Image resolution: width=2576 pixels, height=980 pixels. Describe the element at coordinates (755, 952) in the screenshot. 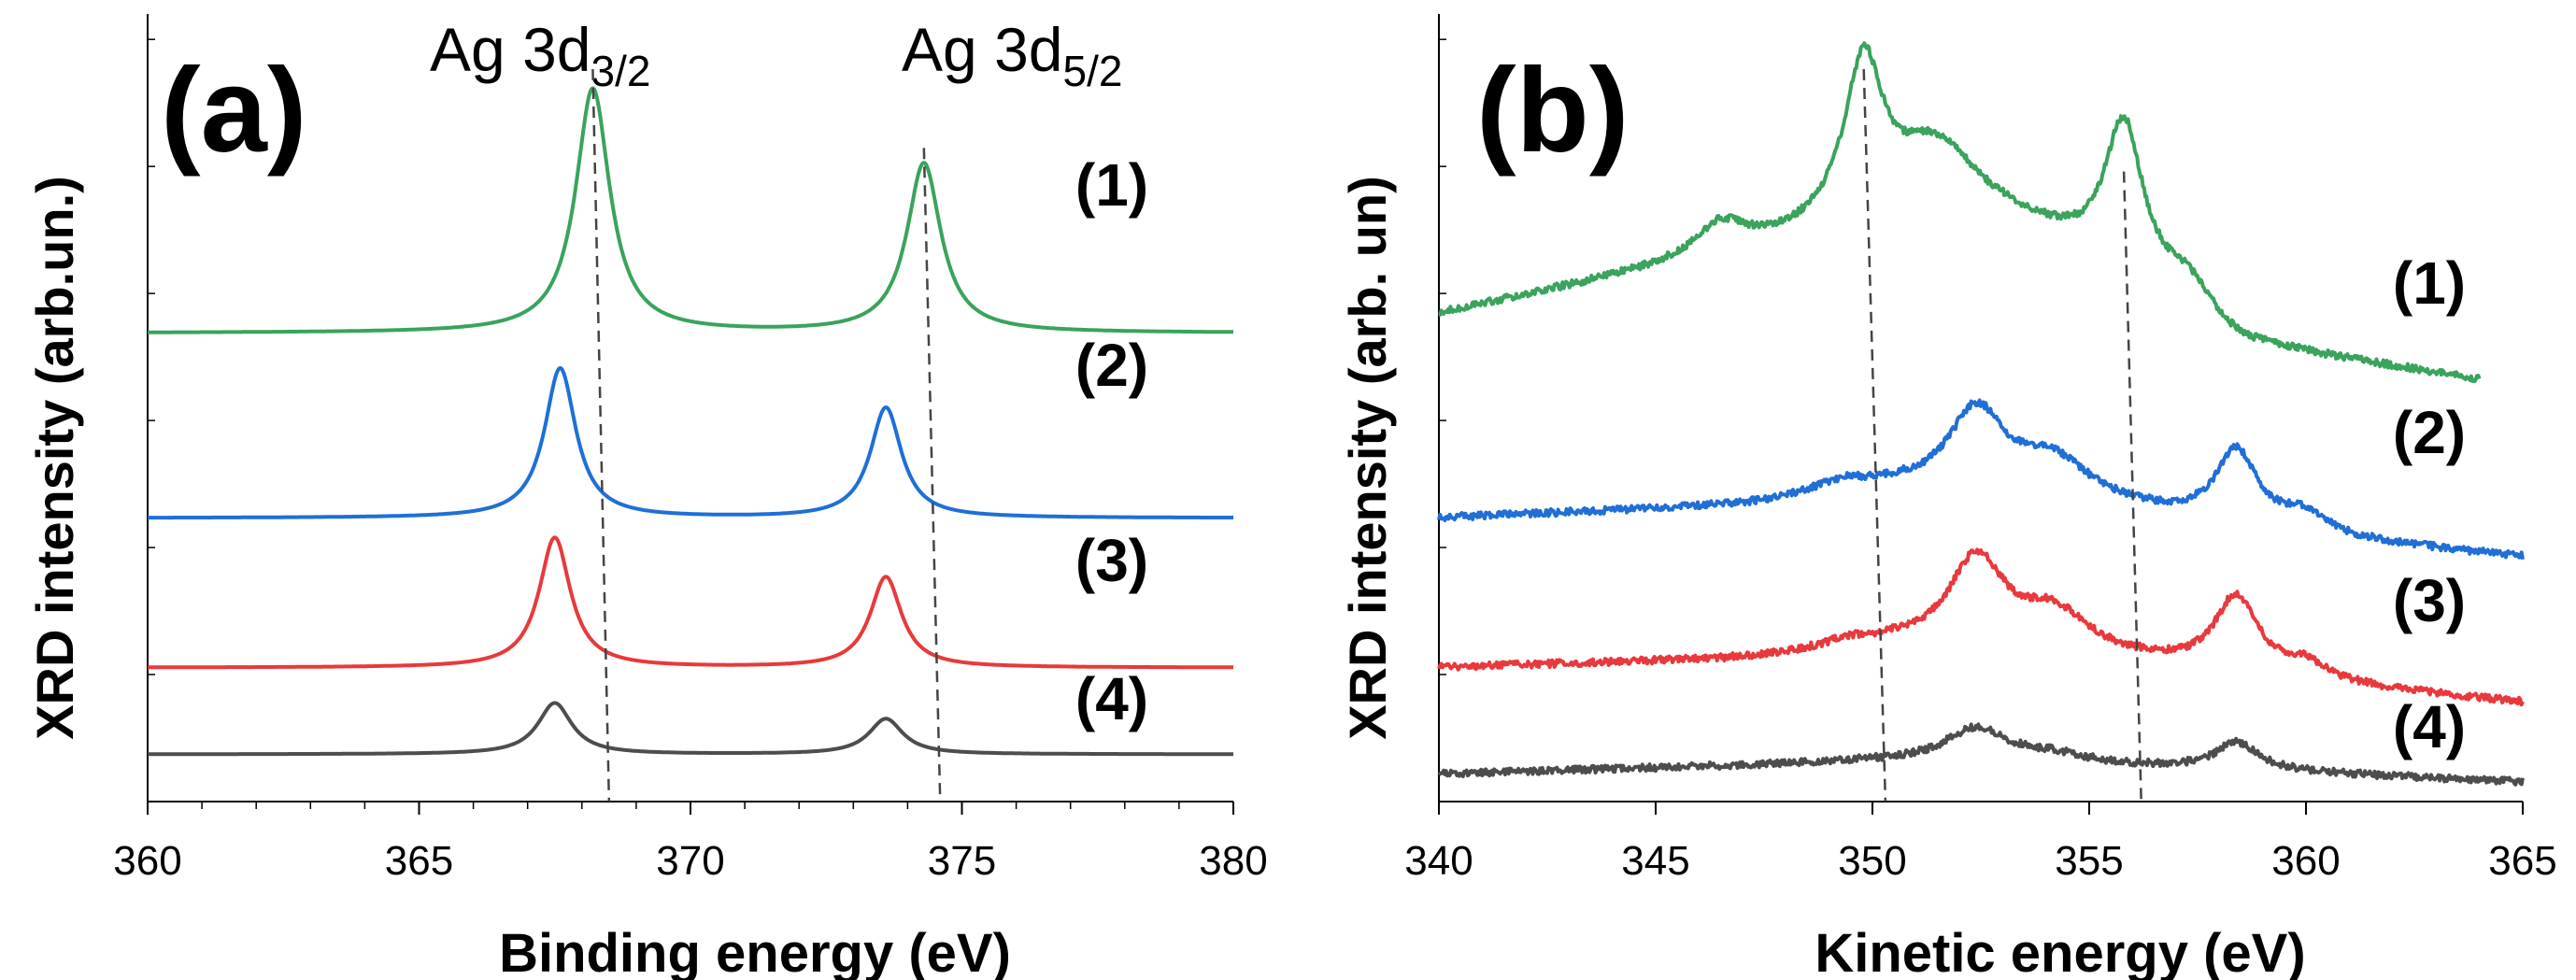

I see `panel-a-x-axis-label: Binding energy (eV)` at that location.